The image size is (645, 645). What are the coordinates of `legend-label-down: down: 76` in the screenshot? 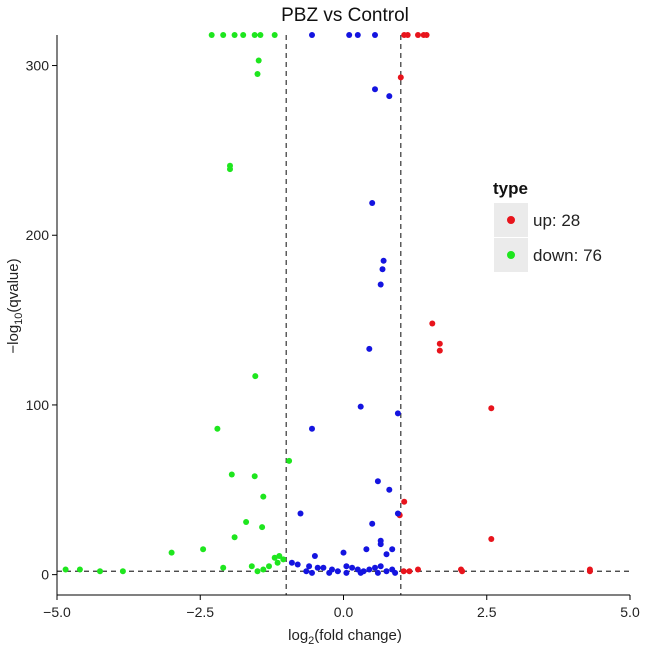 It's located at (567, 255).